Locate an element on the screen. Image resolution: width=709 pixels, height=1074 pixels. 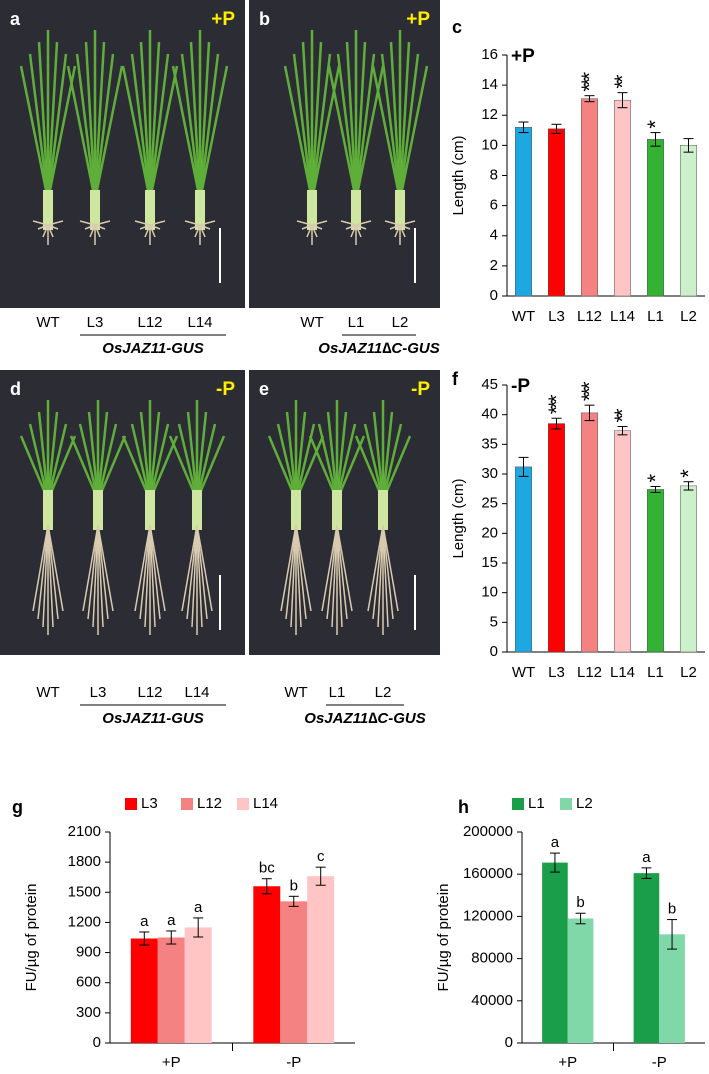
chart-condition: -P is located at coordinates (520, 386).